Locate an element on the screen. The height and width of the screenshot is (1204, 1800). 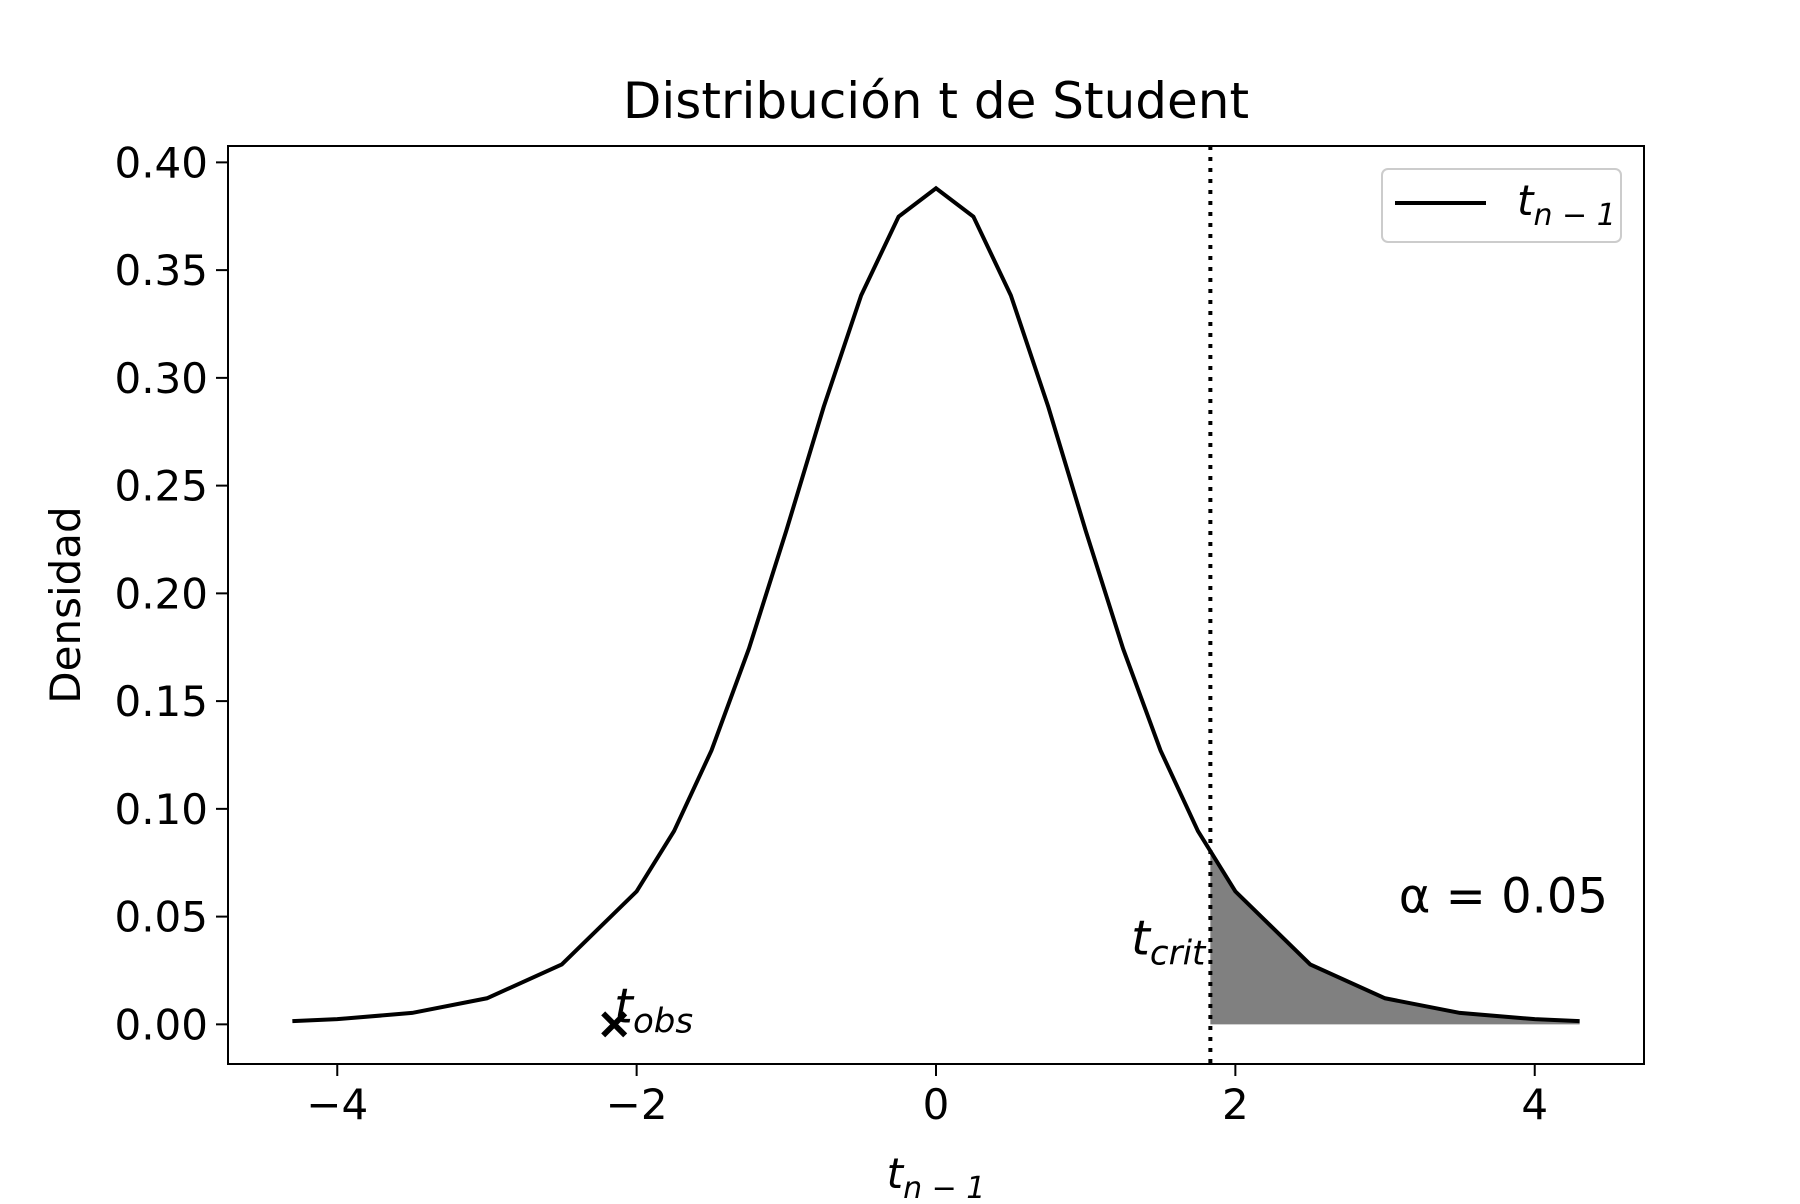
legend-box is located at coordinates (1501, 205).